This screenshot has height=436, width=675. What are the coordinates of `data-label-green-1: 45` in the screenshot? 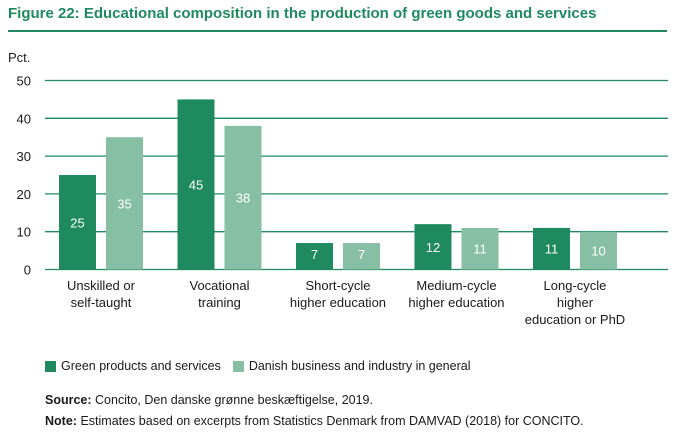 It's located at (196, 184).